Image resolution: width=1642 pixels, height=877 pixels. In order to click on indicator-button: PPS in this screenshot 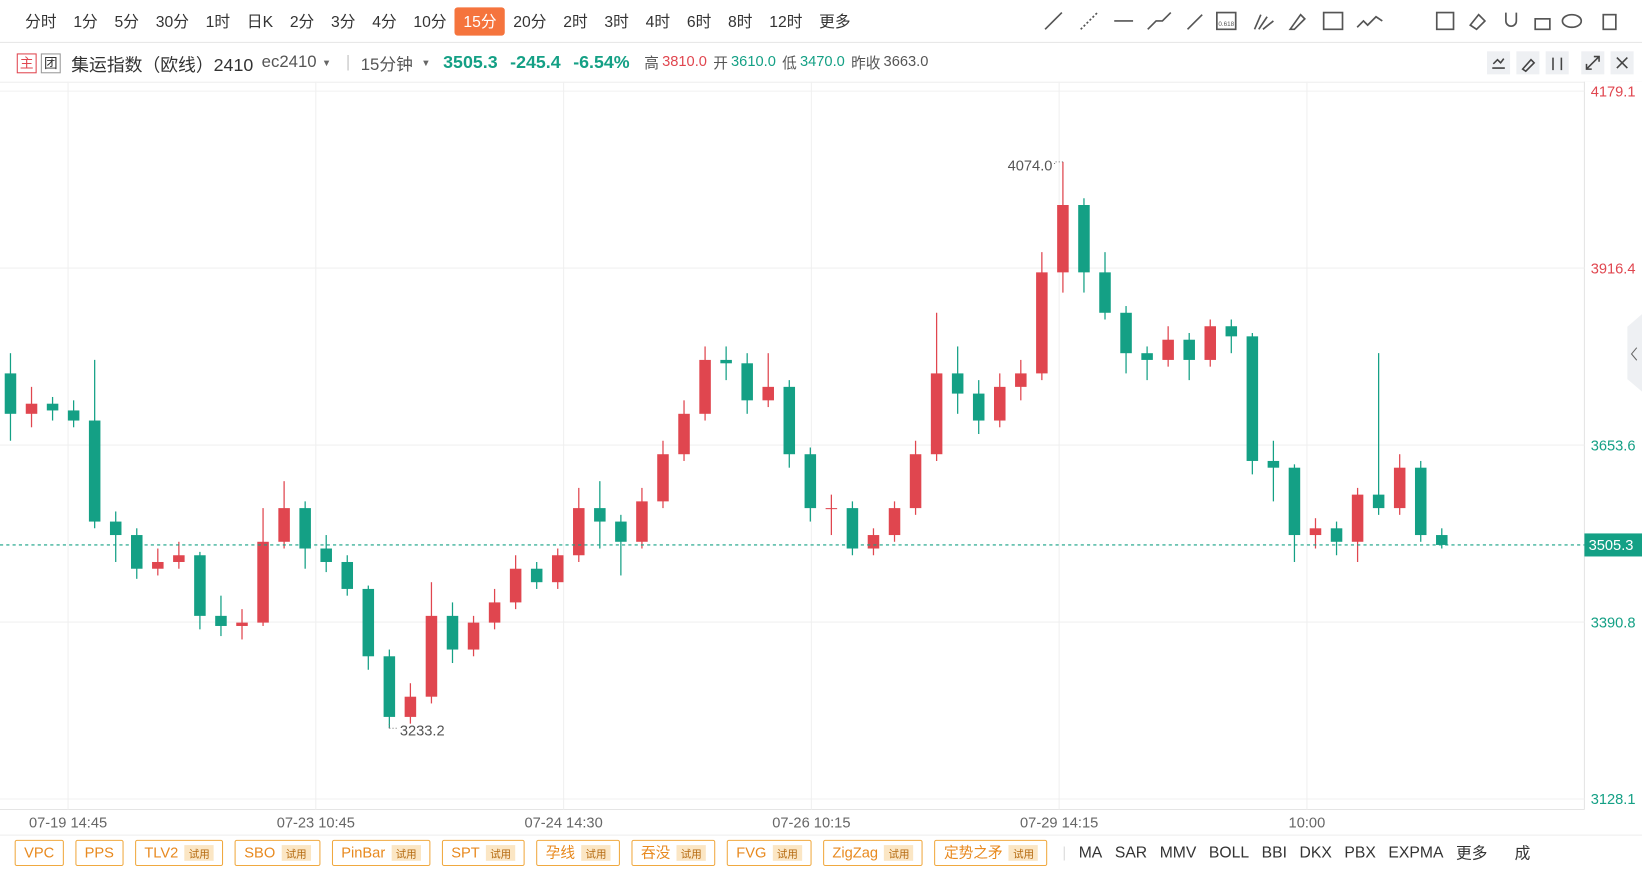, I will do `click(99, 852)`.